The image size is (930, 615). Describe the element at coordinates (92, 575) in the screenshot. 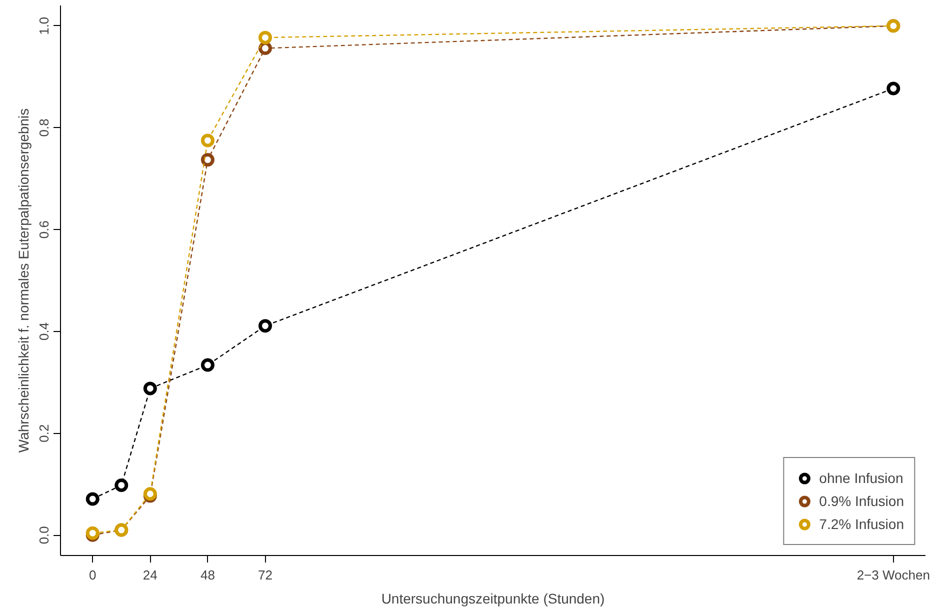

I see `x-tick-label: 0` at that location.